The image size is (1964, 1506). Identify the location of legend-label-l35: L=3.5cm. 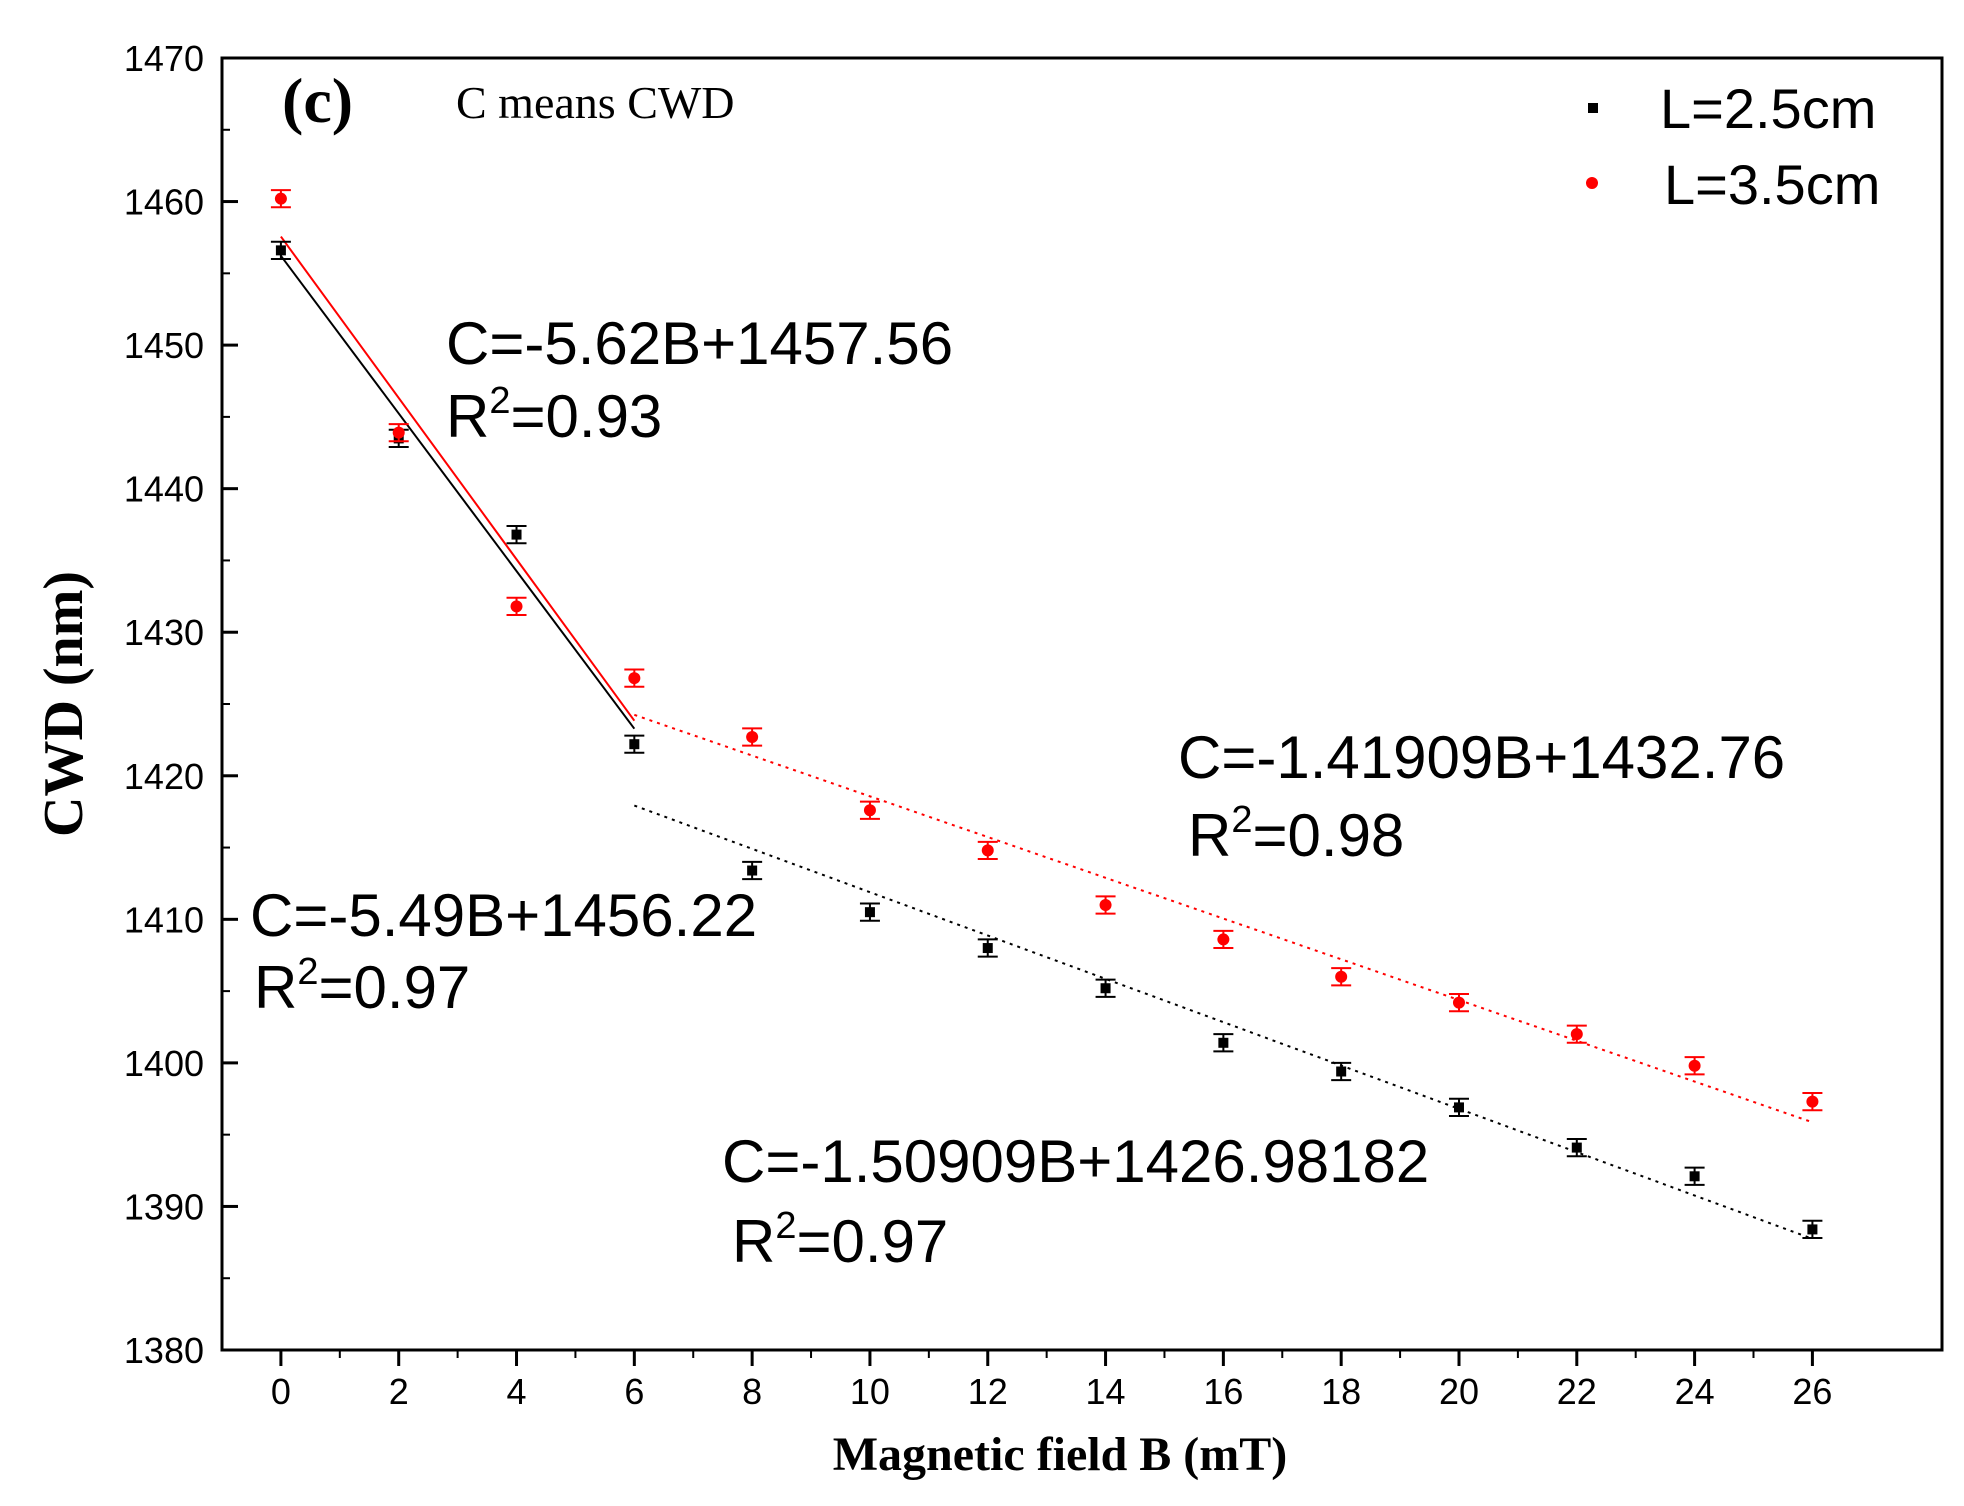
(1772, 184).